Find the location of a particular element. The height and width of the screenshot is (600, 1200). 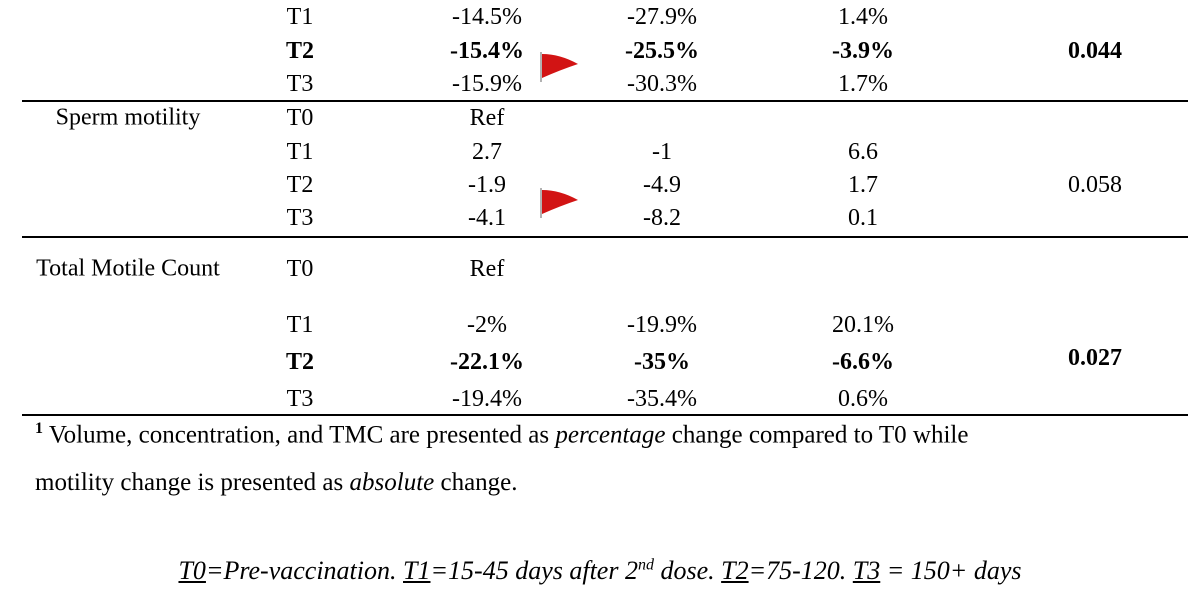

variable-name: Total Motile Count is located at coordinates (128, 268).